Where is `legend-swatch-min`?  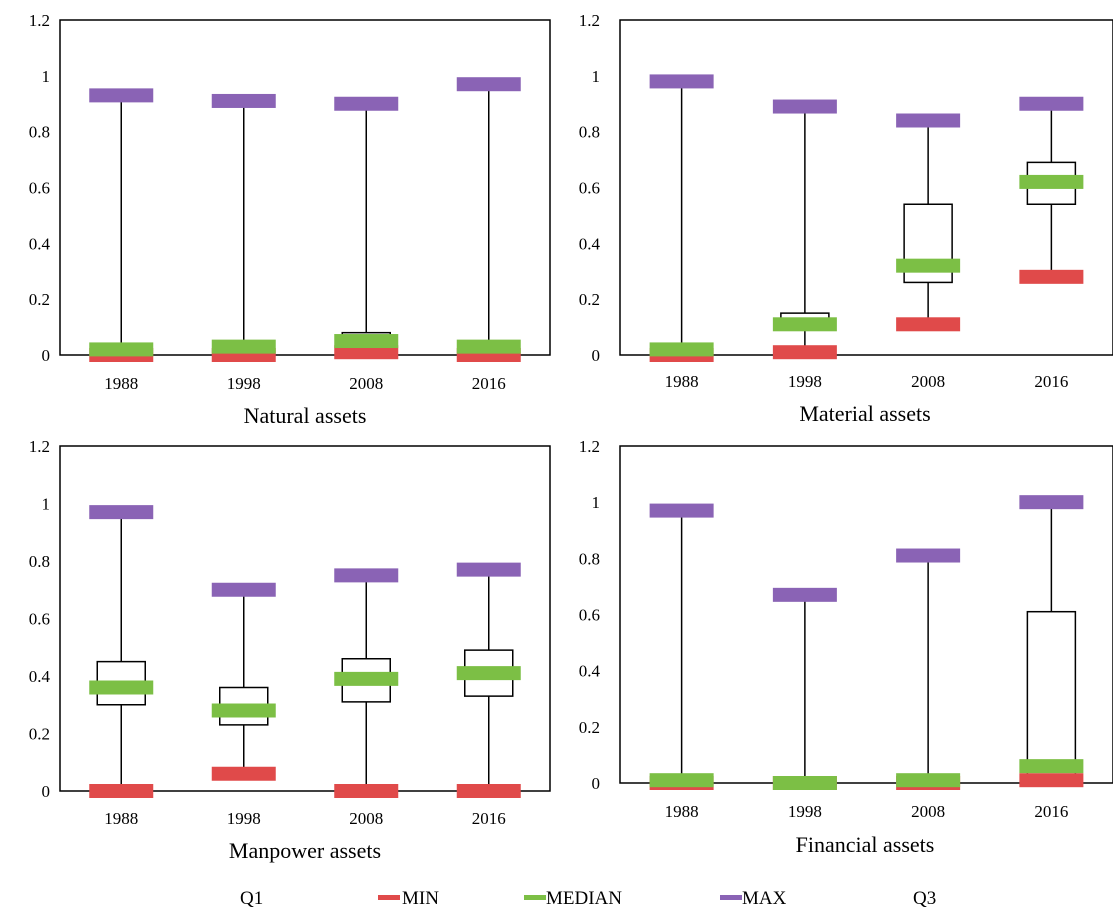 legend-swatch-min is located at coordinates (389, 897).